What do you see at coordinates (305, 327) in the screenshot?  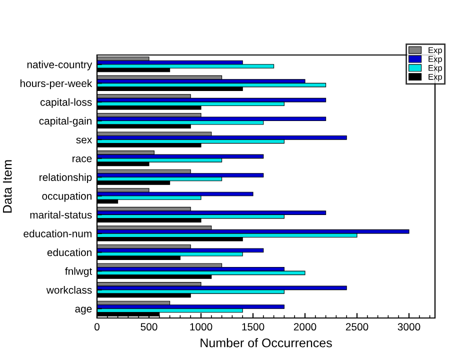 I see `x-tick-label: 2000` at bounding box center [305, 327].